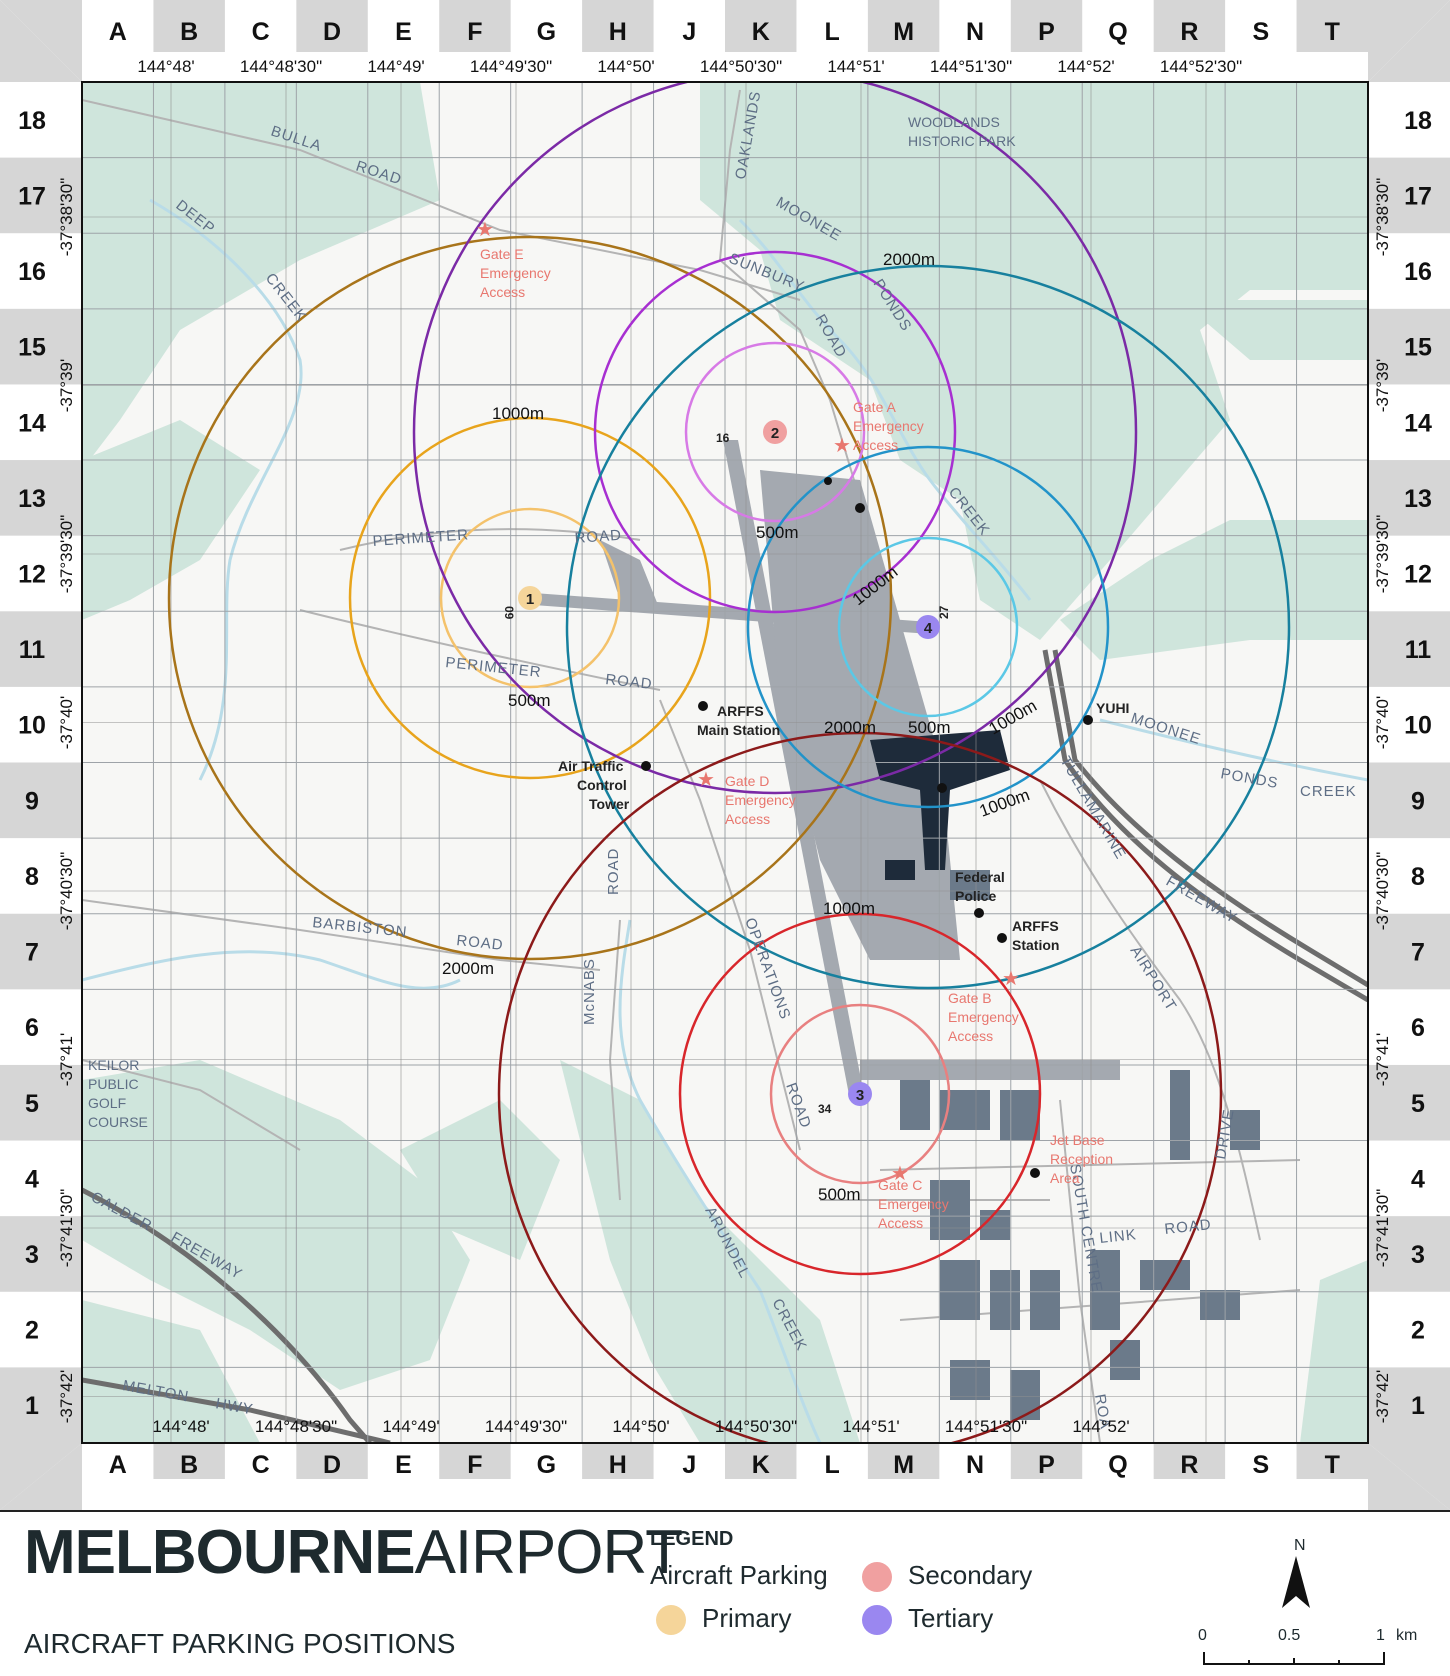 This screenshot has width=1450, height=1676. Describe the element at coordinates (32, 1028) in the screenshot. I see `row-label-left: 6` at that location.